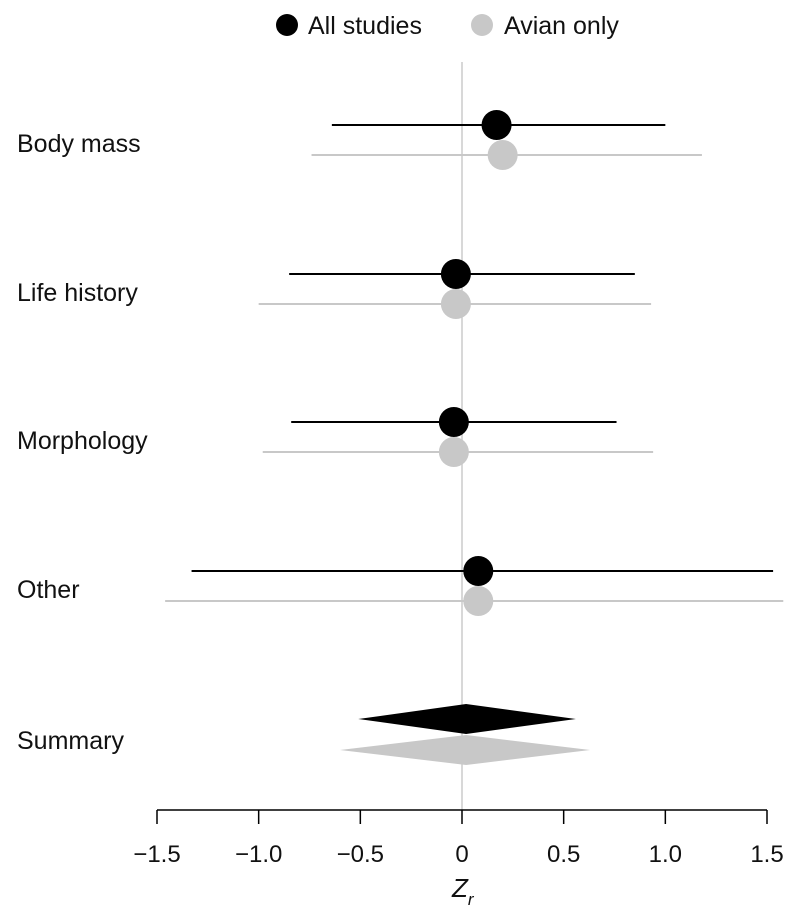 The width and height of the screenshot is (790, 916). What do you see at coordinates (258, 854) in the screenshot?
I see `x-tick-label-2: −1.0` at bounding box center [258, 854].